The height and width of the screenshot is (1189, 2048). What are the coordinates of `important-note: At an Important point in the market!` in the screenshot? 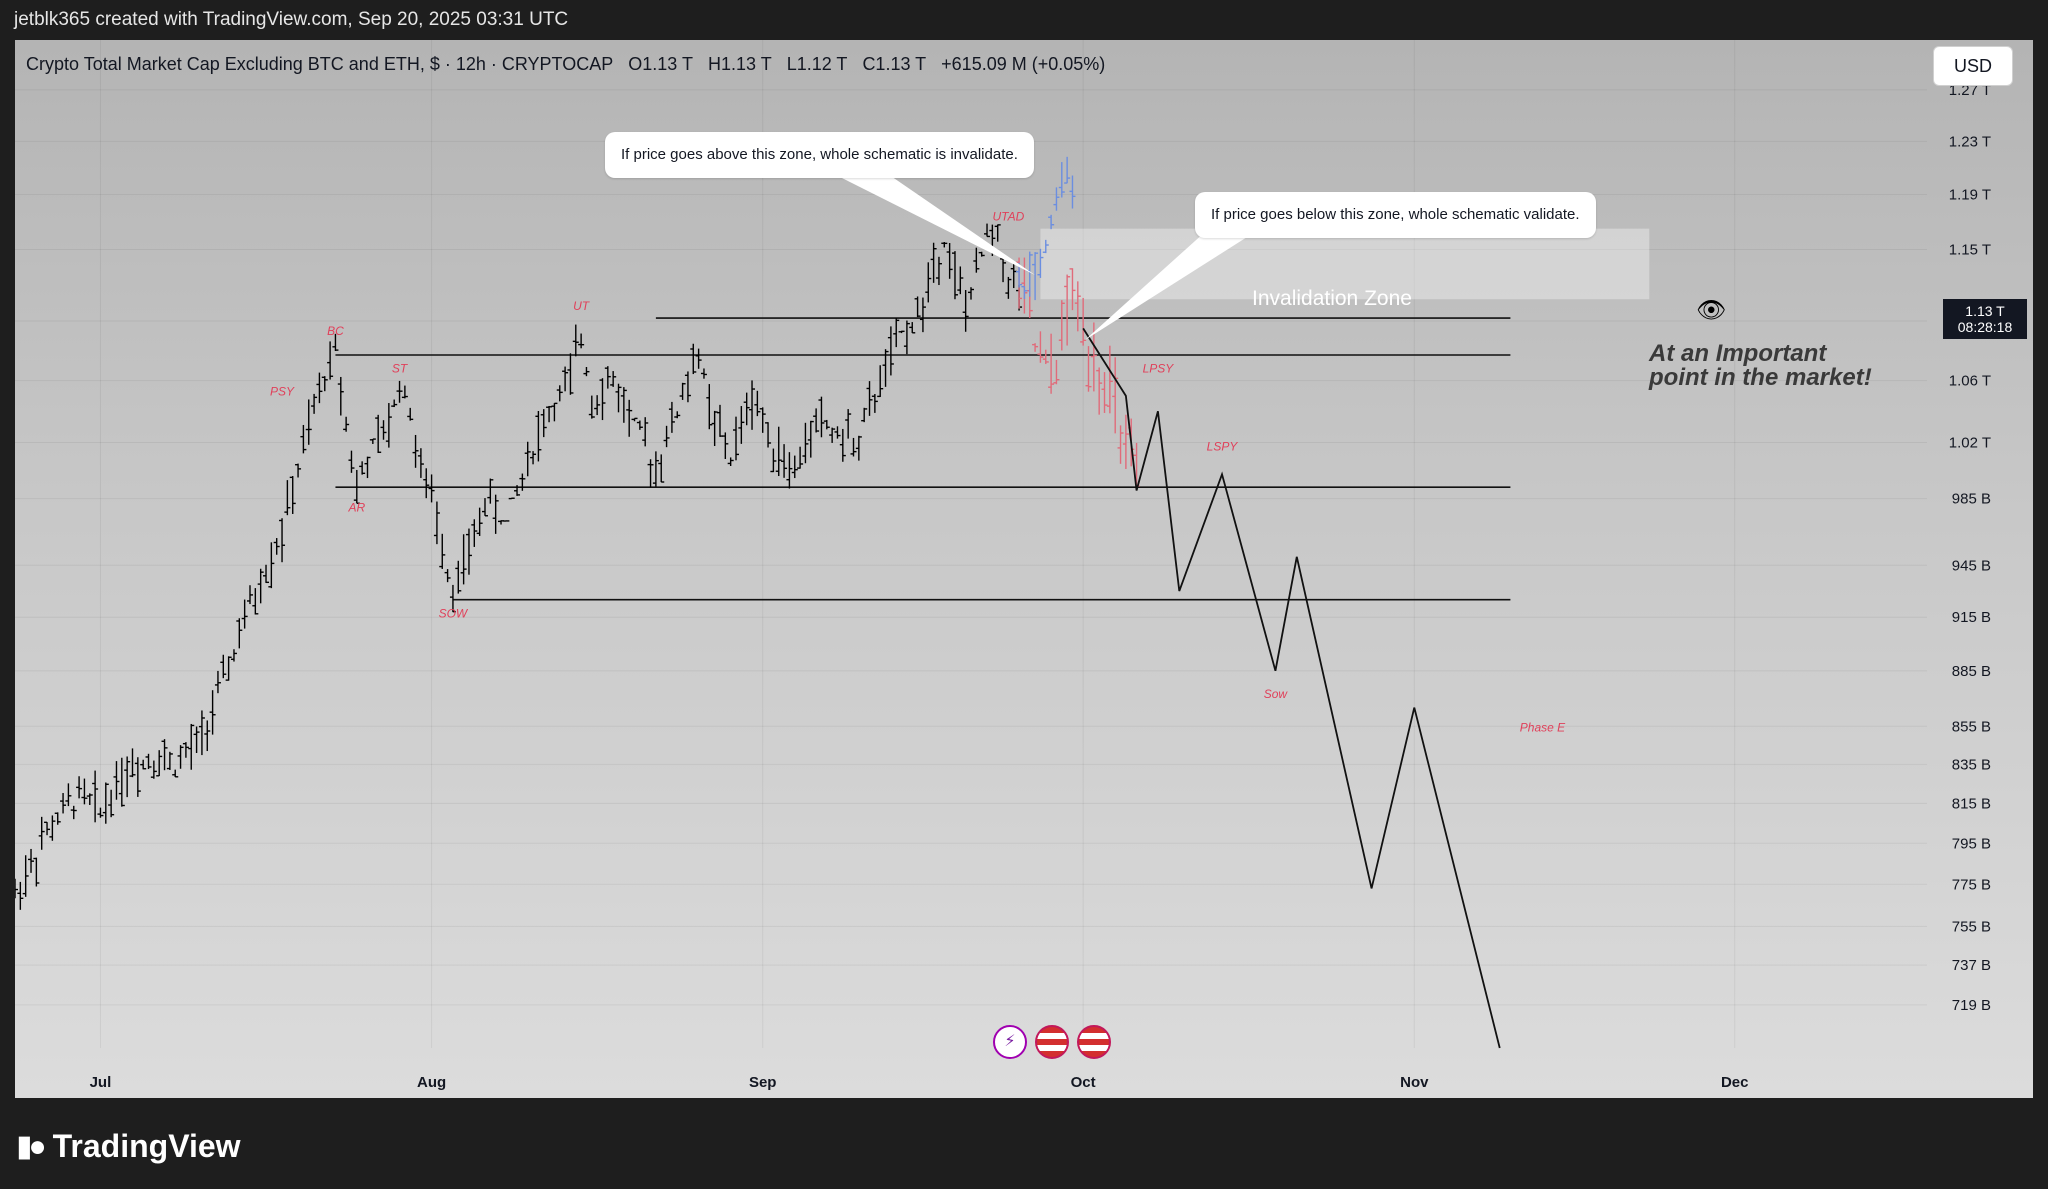 It's located at (1760, 366).